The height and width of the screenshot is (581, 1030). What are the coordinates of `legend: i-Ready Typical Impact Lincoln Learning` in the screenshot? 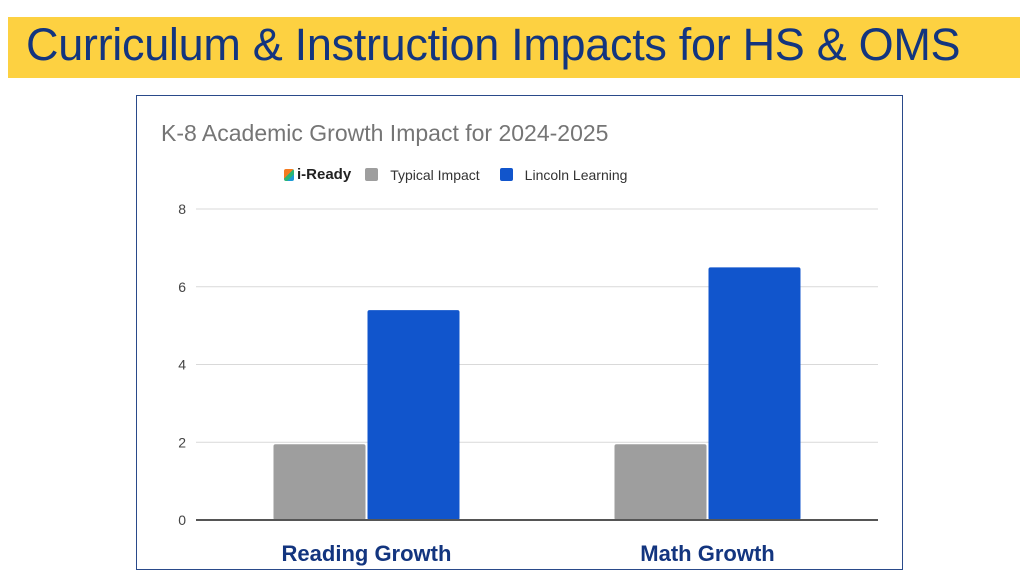 It's located at (465, 174).